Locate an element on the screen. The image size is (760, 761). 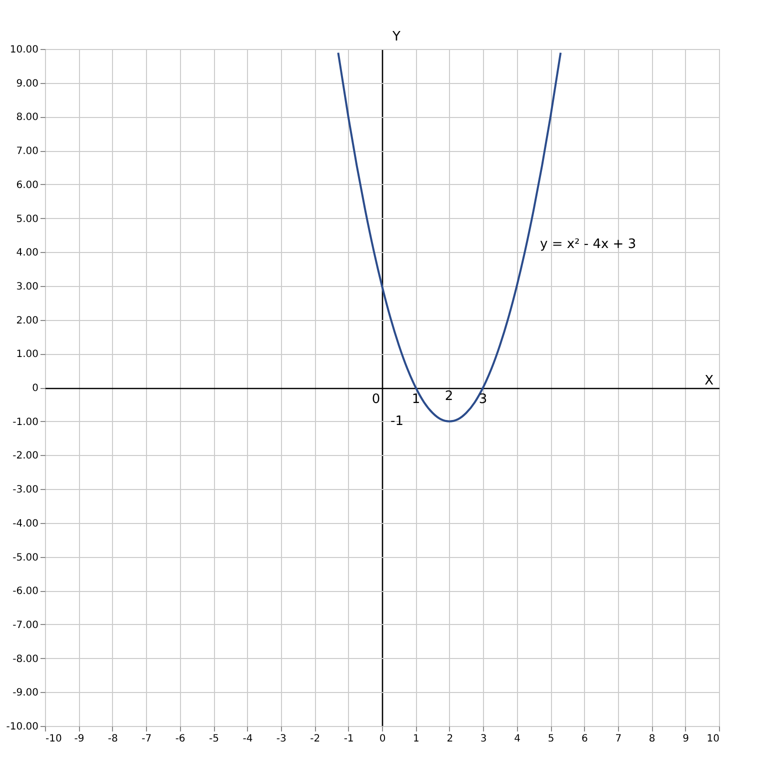
y-tick-label: 2.00 is located at coordinates (27, 320).